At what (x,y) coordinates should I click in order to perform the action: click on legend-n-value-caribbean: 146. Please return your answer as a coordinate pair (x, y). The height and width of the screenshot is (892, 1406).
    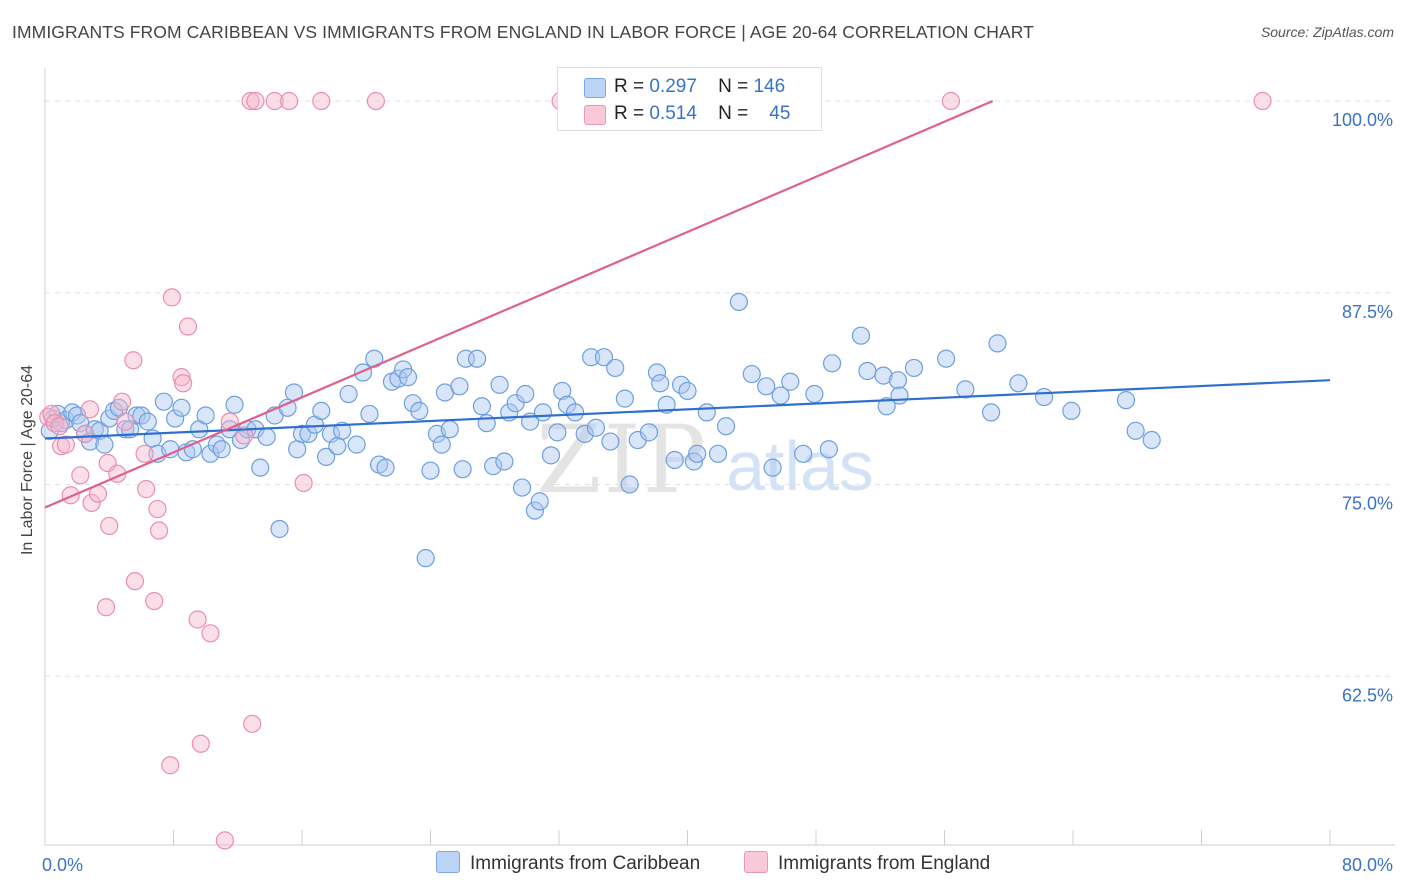
    Looking at the image, I should click on (769, 86).